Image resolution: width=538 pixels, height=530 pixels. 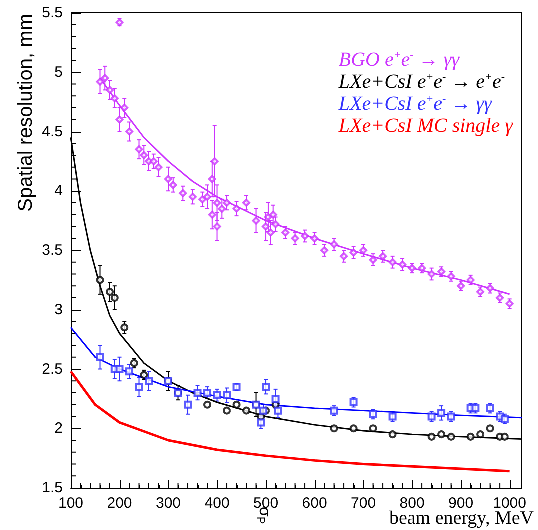 What do you see at coordinates (363, 503) in the screenshot?
I see `x-tick-label: 700` at bounding box center [363, 503].